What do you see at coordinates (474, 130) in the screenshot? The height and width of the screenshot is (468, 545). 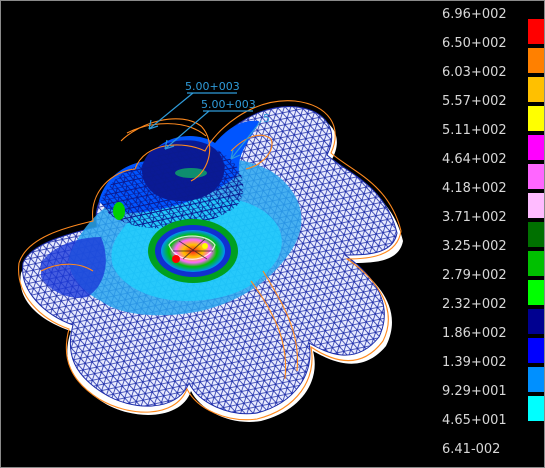 I see `legend-label: 5.11+002` at bounding box center [474, 130].